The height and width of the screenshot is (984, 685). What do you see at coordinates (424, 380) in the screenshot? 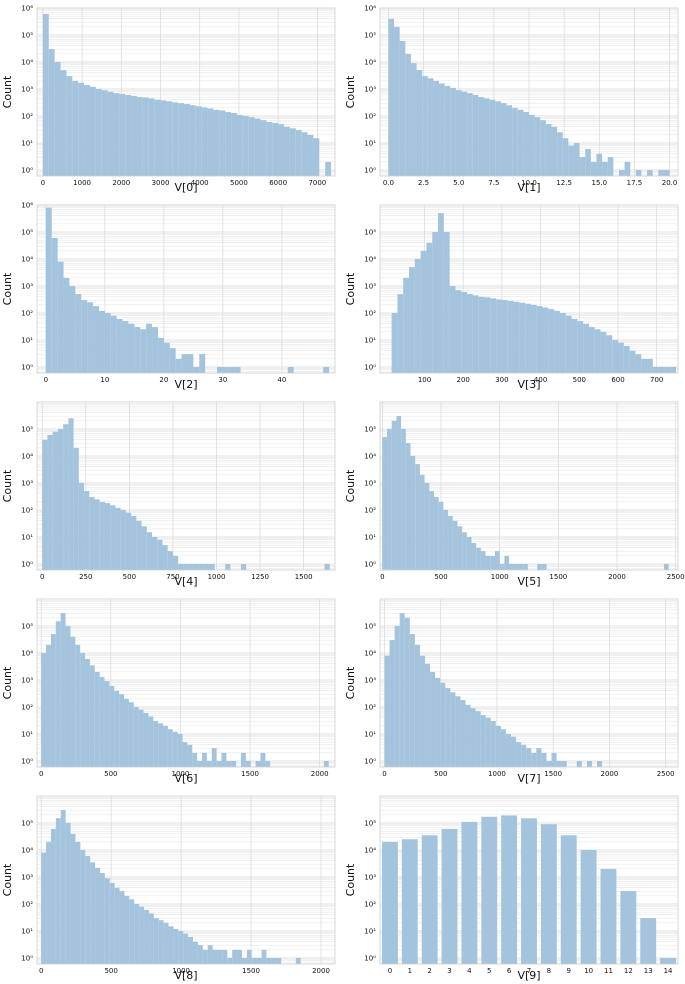
I see `x-tick-label: 100` at bounding box center [424, 380].